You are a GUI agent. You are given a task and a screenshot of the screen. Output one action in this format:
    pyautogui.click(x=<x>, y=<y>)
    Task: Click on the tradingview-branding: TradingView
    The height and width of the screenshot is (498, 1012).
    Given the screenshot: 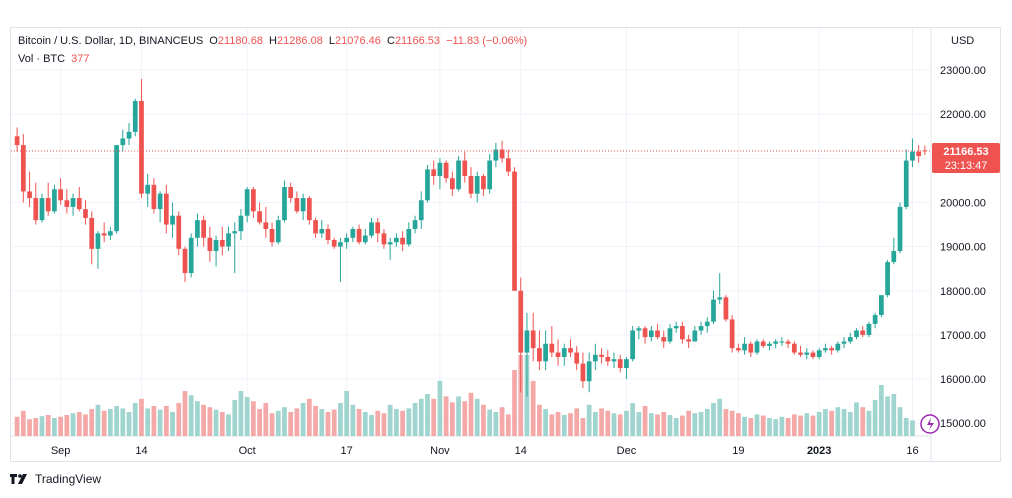 What is the action you would take?
    pyautogui.click(x=55, y=479)
    